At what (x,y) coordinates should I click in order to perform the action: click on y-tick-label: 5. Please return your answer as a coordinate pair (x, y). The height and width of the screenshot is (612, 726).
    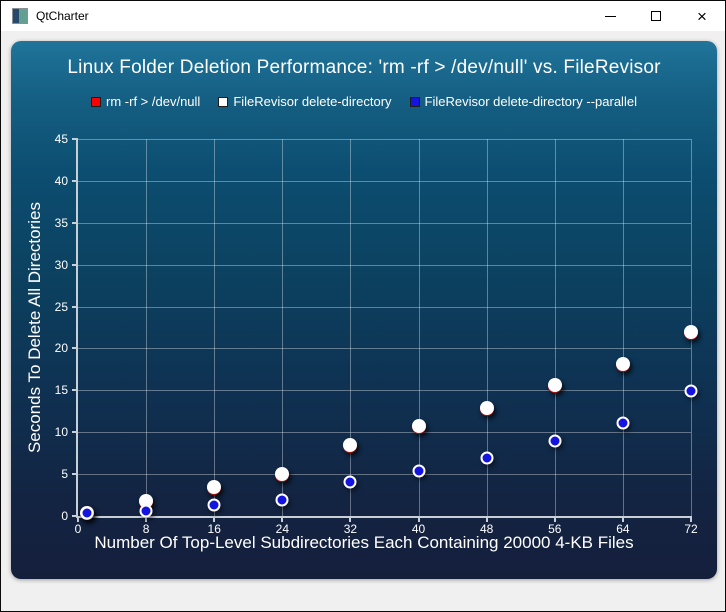
    Looking at the image, I should click on (64, 474).